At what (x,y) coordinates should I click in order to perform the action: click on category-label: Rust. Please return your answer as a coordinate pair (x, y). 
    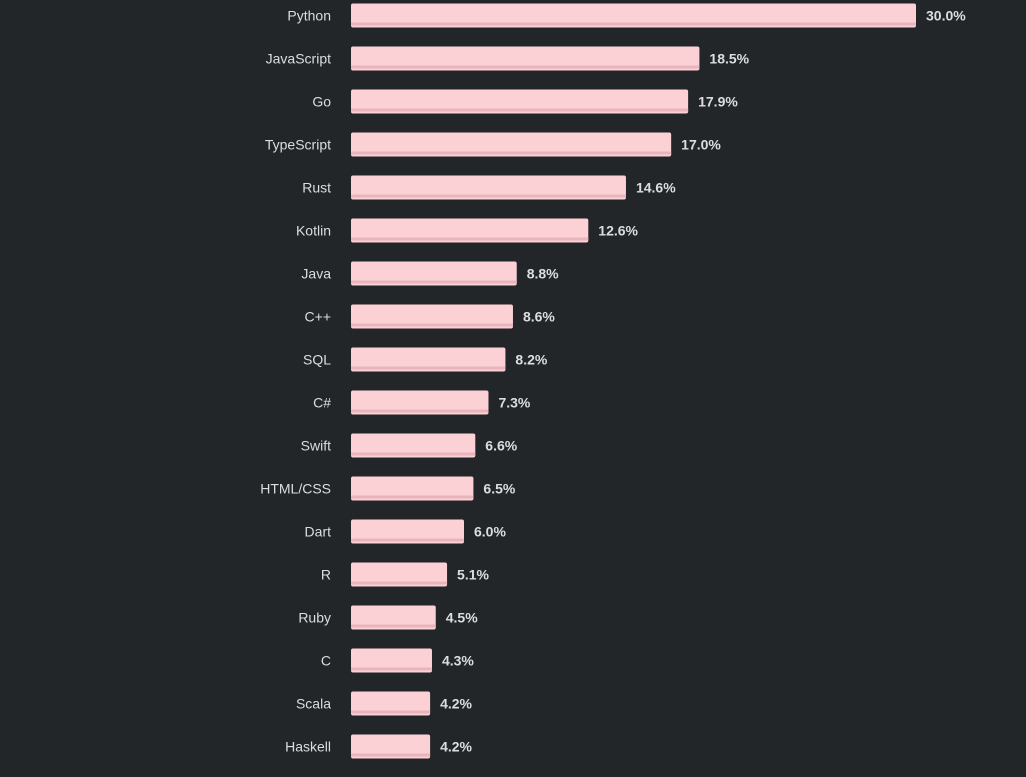
    Looking at the image, I should click on (316, 188).